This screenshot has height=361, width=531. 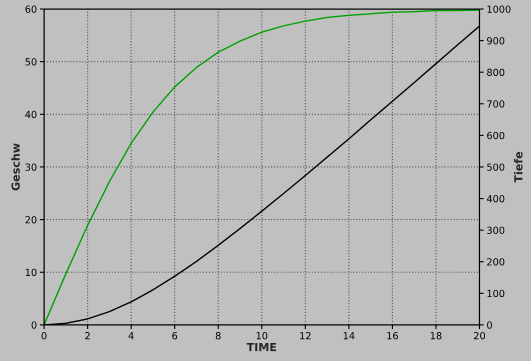 What do you see at coordinates (495, 72) in the screenshot?
I see `y2-tick-label: 800` at bounding box center [495, 72].